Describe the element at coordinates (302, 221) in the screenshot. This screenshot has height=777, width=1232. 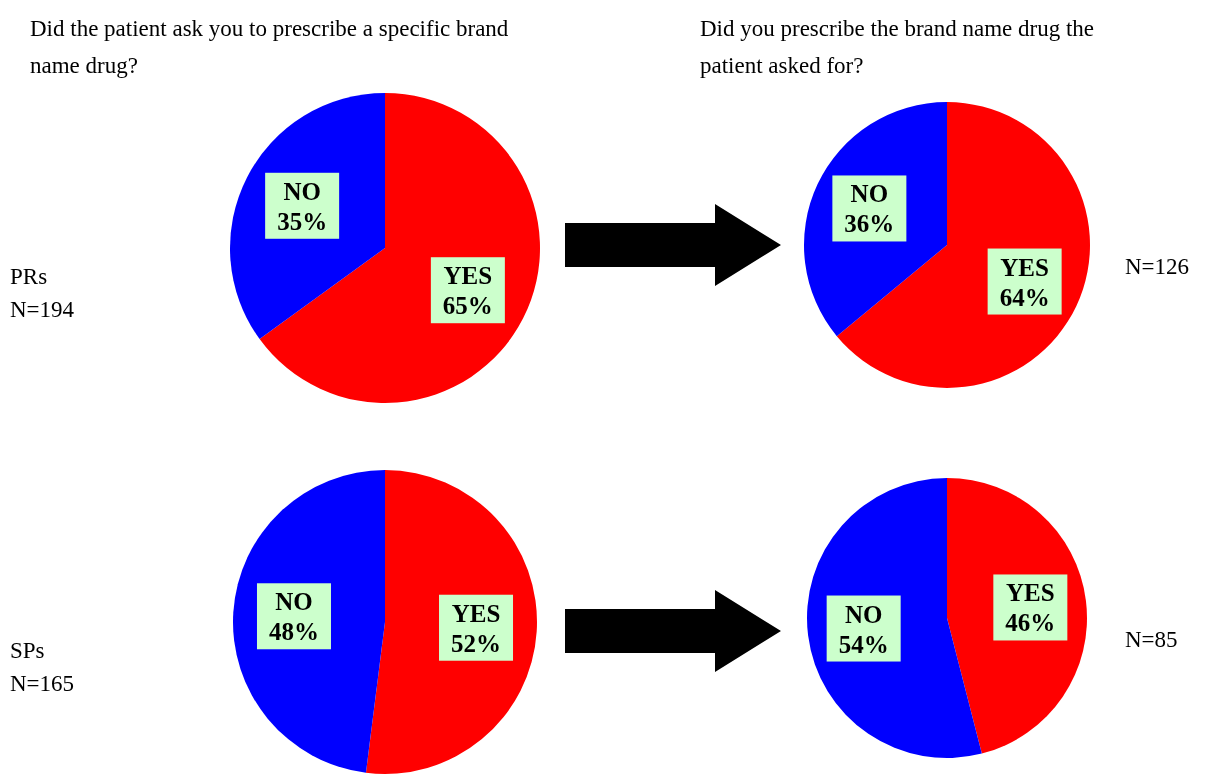
I see `data-label: 35%` at that location.